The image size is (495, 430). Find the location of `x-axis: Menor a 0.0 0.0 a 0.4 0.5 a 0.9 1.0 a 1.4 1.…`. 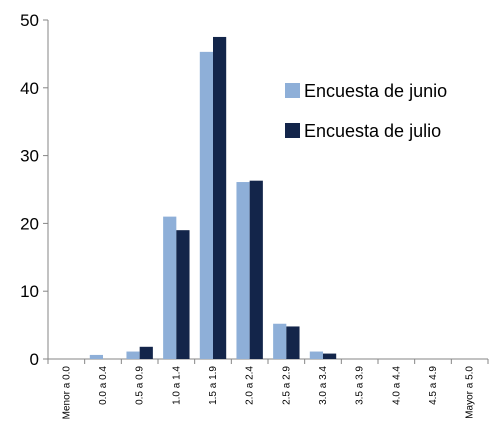

x-axis: Menor a 0.0 0.0 a 0.4 0.5 a 0.9 1.0 a 1.4 1.… is located at coordinates (268, 389).